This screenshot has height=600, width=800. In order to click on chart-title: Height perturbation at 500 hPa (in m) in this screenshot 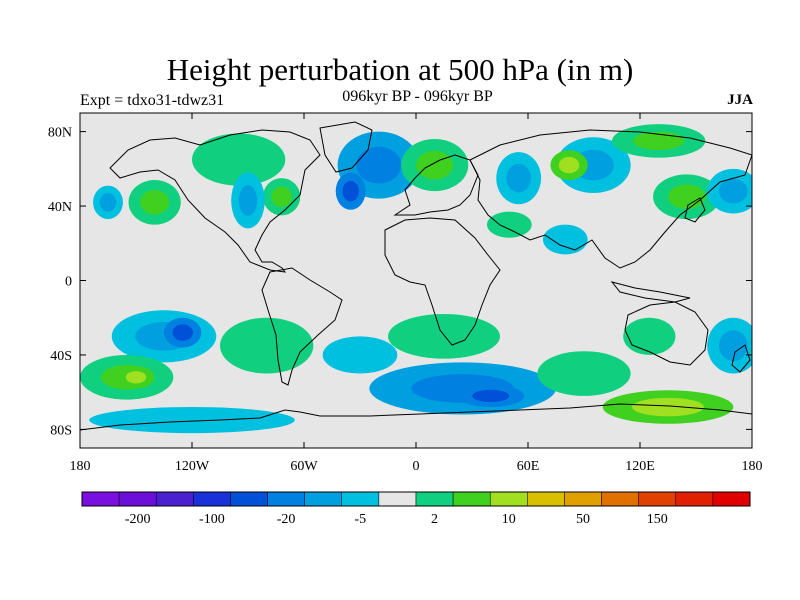, I will do `click(400, 69)`.